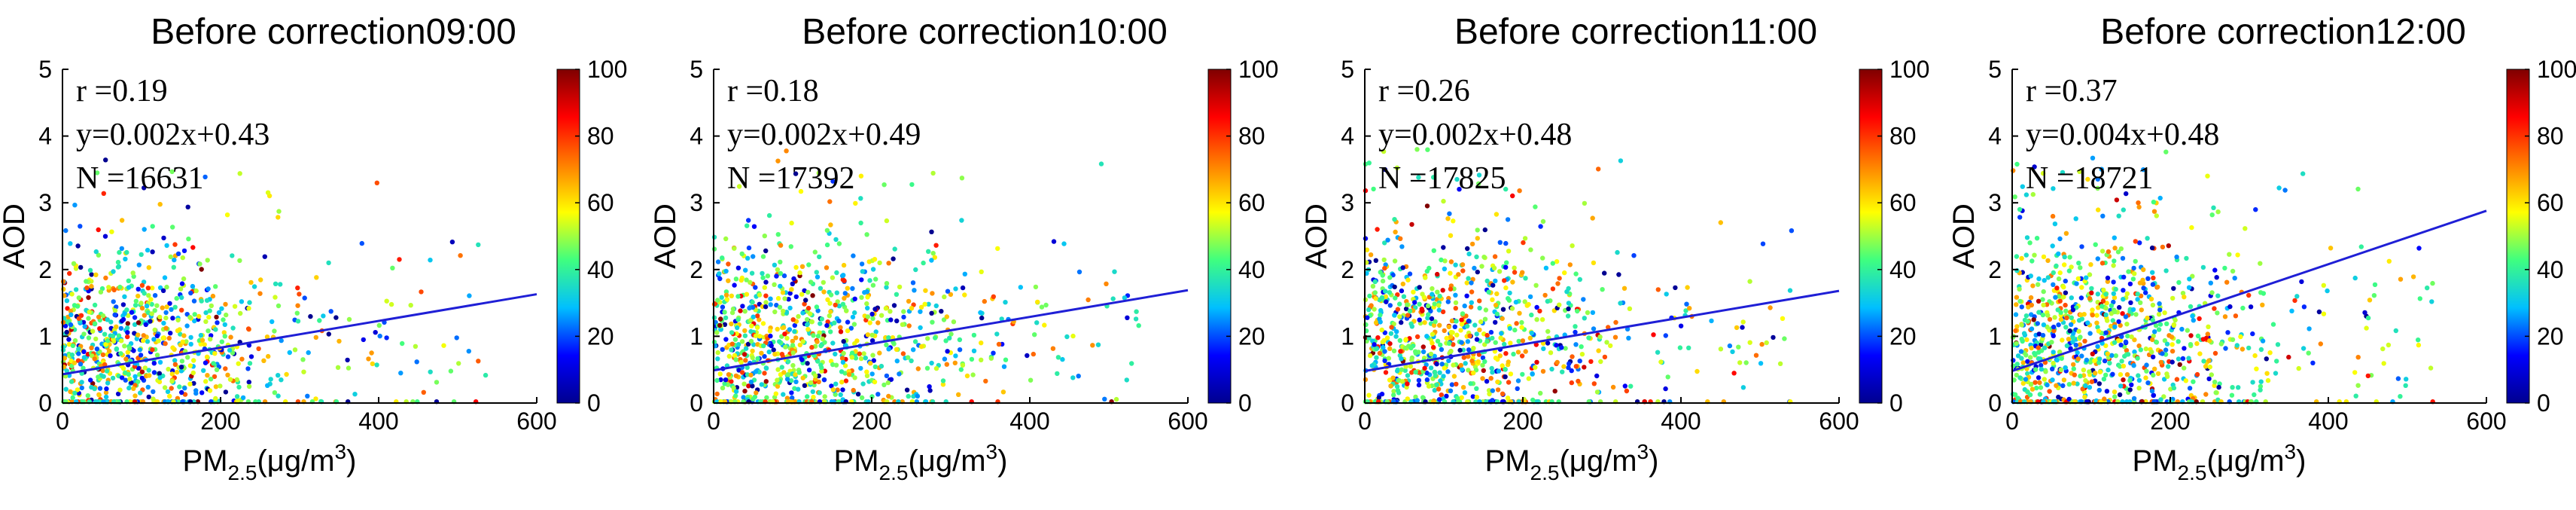  I want to click on y-axis-label: AOD, so click(1317, 236).